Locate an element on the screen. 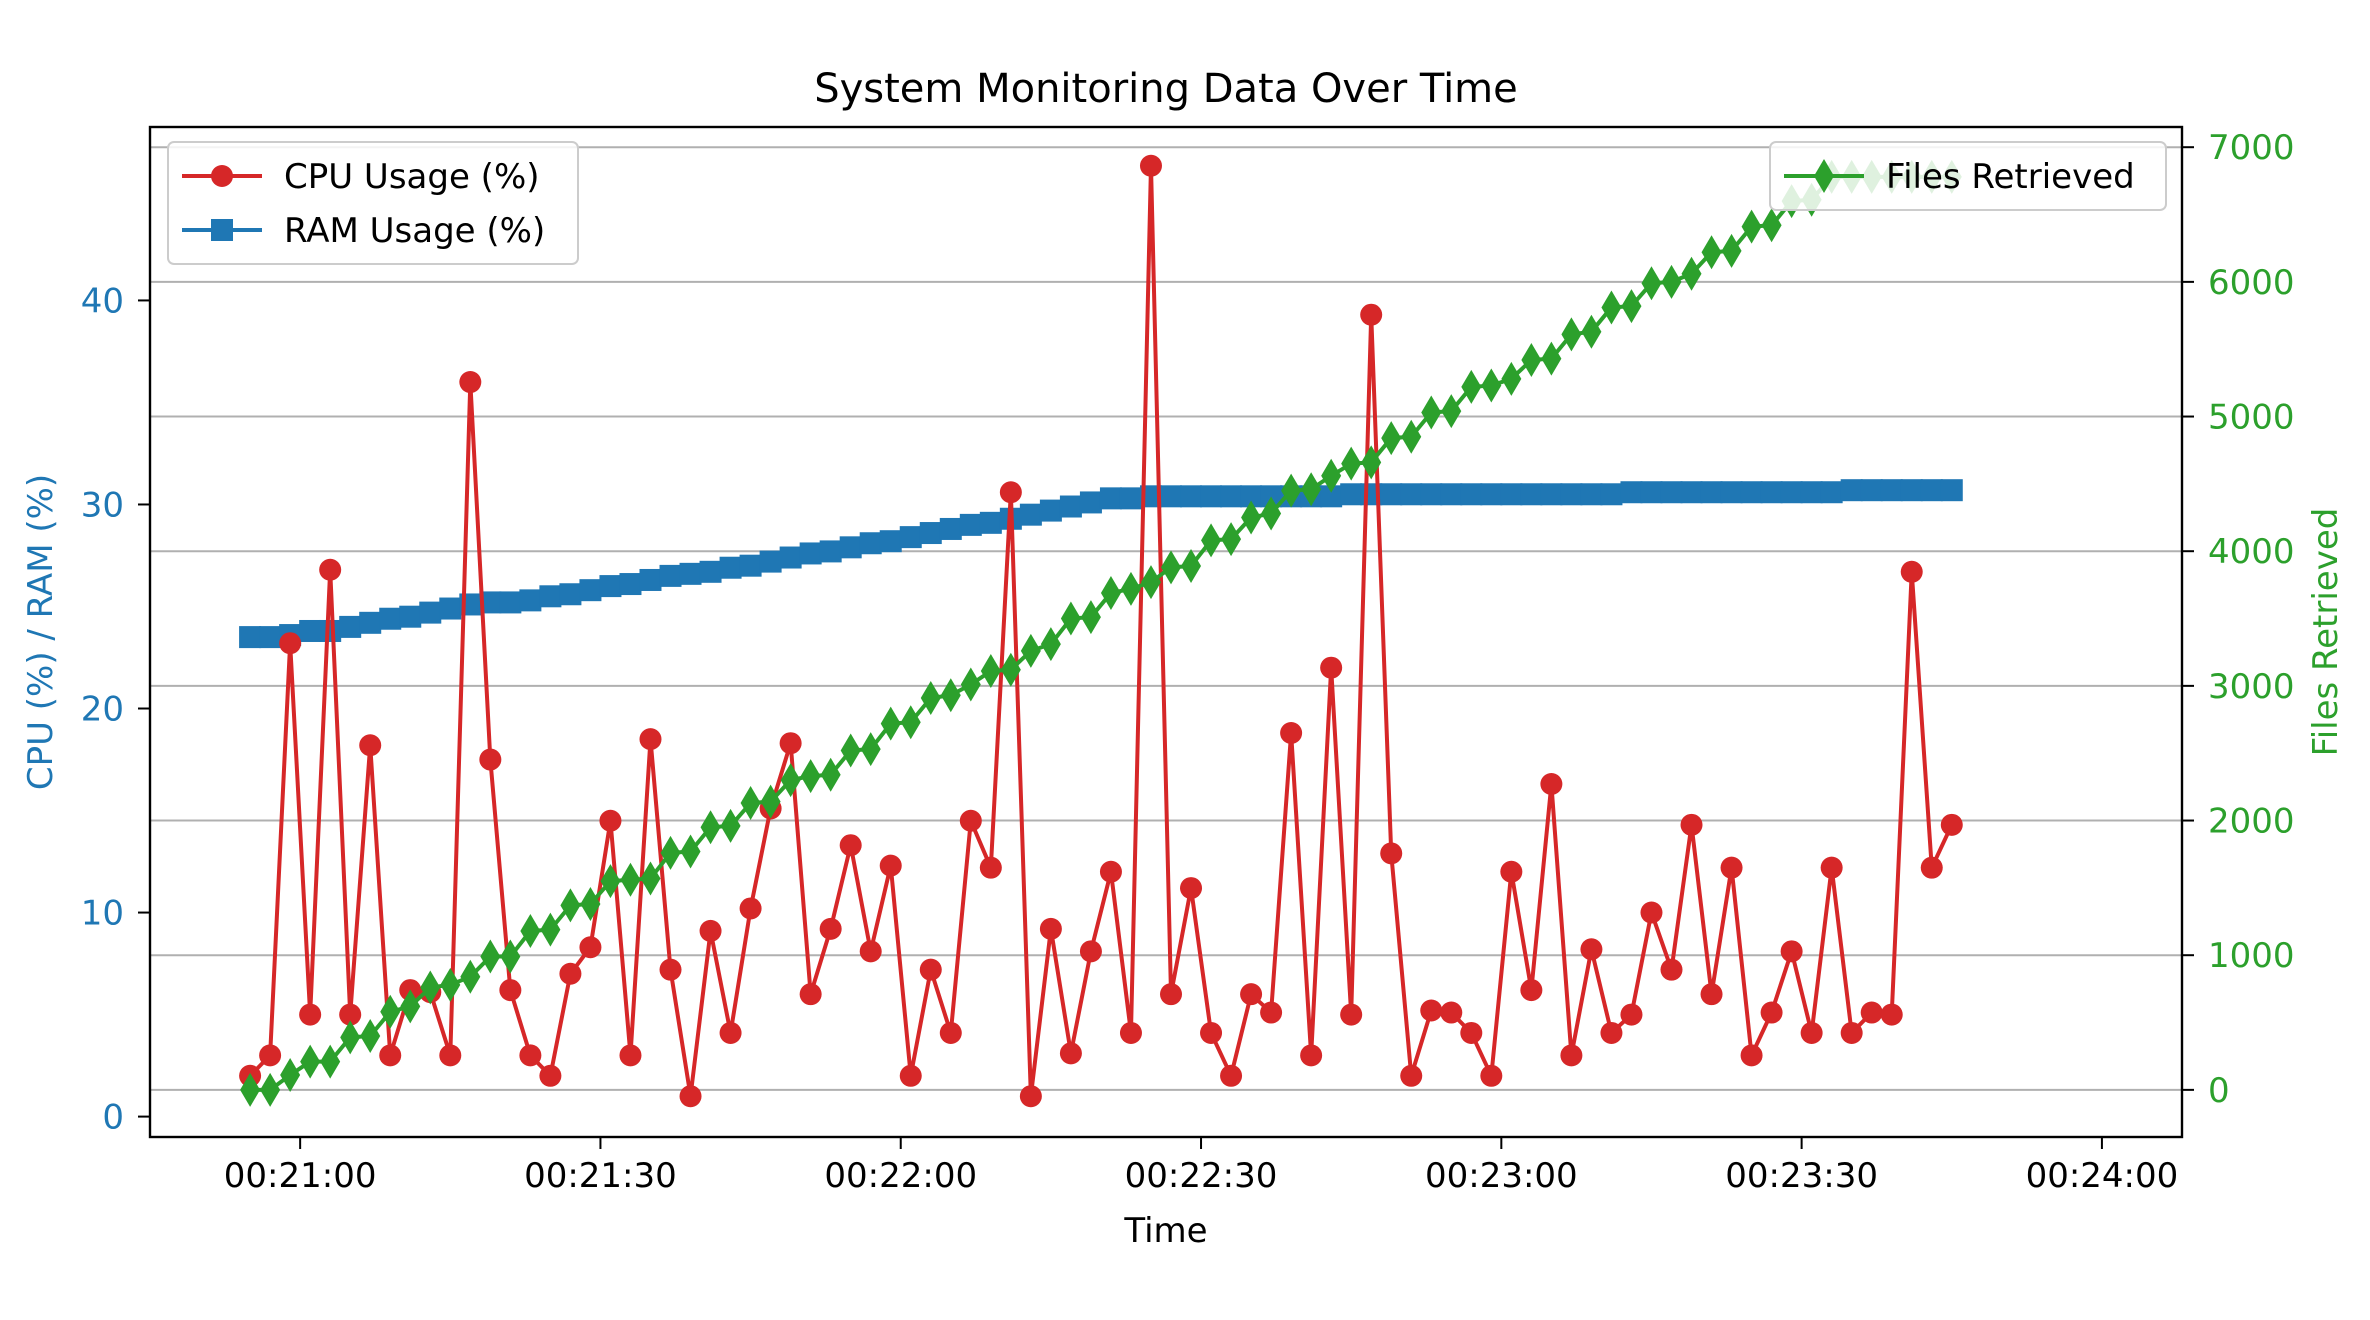  x-tick-label: 00:23:30 is located at coordinates (1801, 1176).